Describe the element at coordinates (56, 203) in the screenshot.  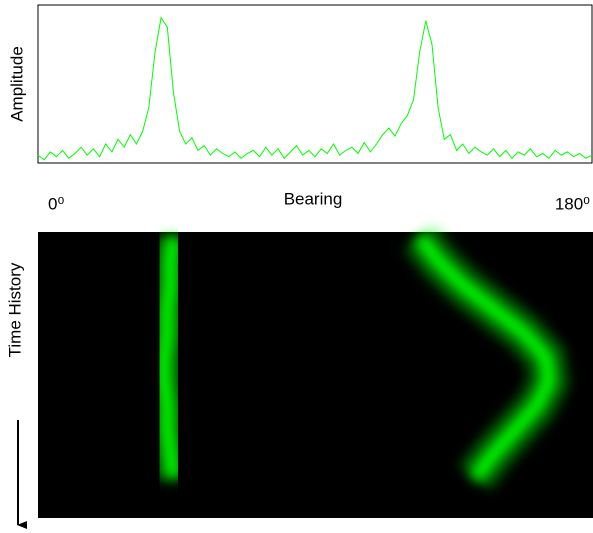
I see `x-tick-label: 0⁰` at that location.